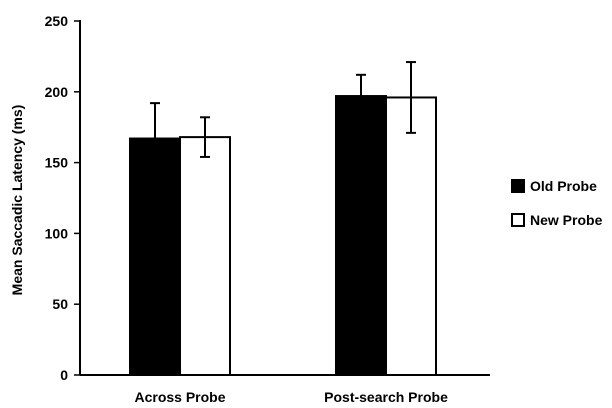  Describe the element at coordinates (179, 397) in the screenshot. I see `x-tick-label: Across Probe` at that location.